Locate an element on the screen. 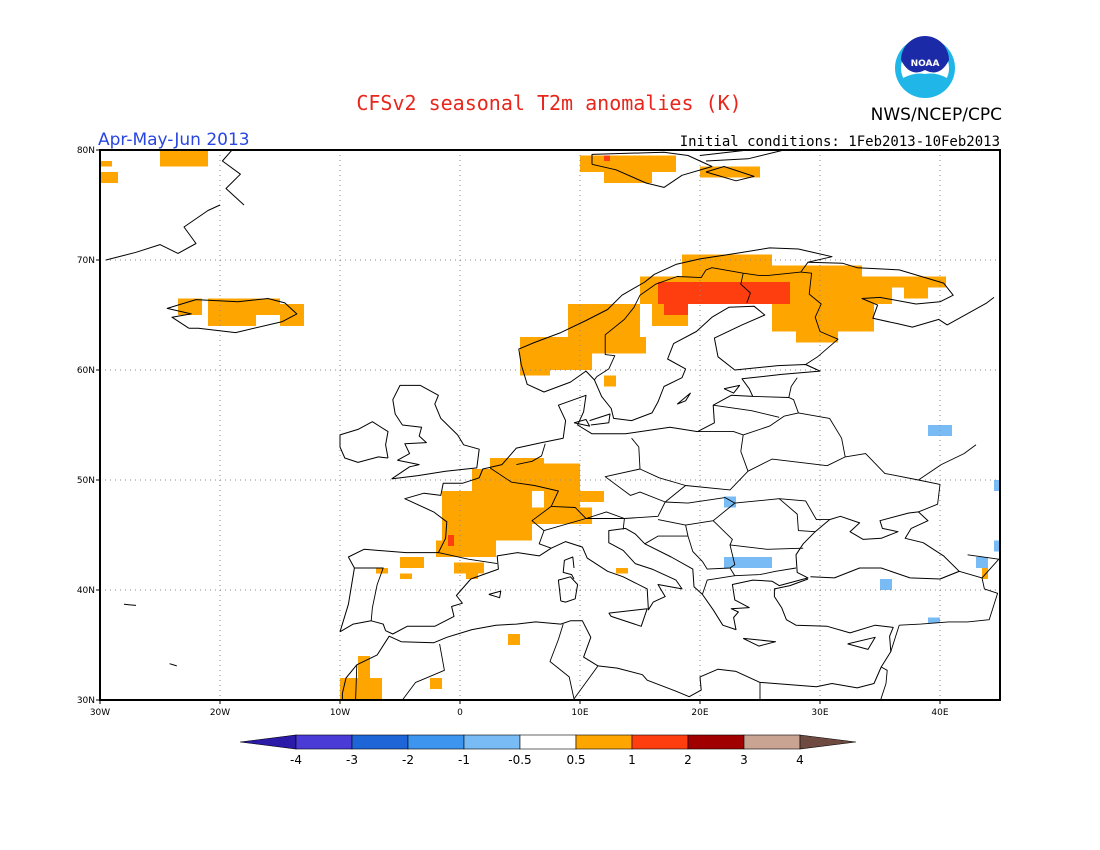  colorbar-label: 1 is located at coordinates (632, 760).